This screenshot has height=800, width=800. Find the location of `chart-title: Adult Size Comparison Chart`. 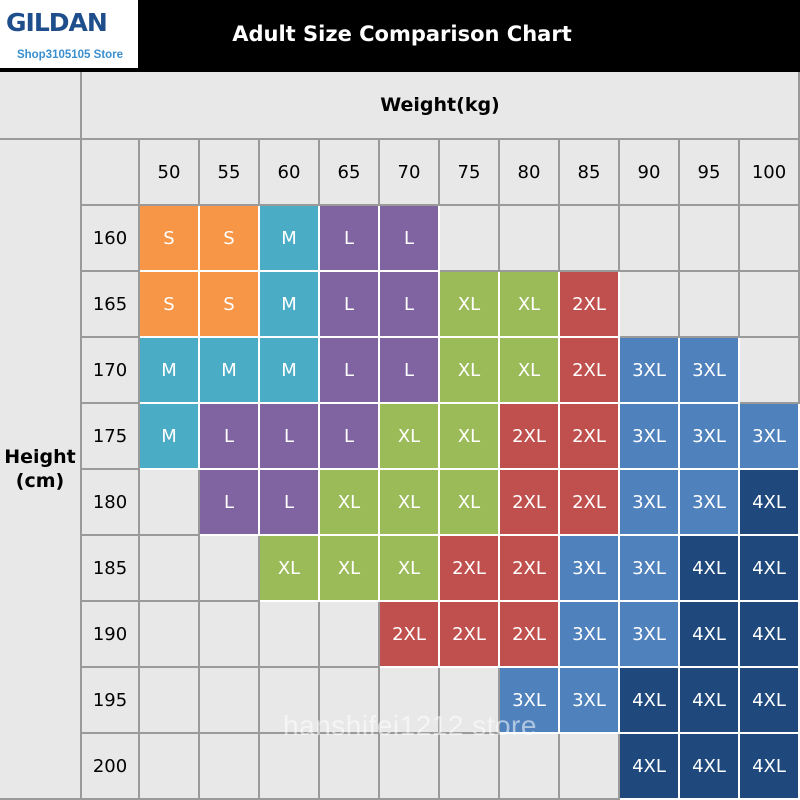

chart-title: Adult Size Comparison Chart is located at coordinates (402, 34).